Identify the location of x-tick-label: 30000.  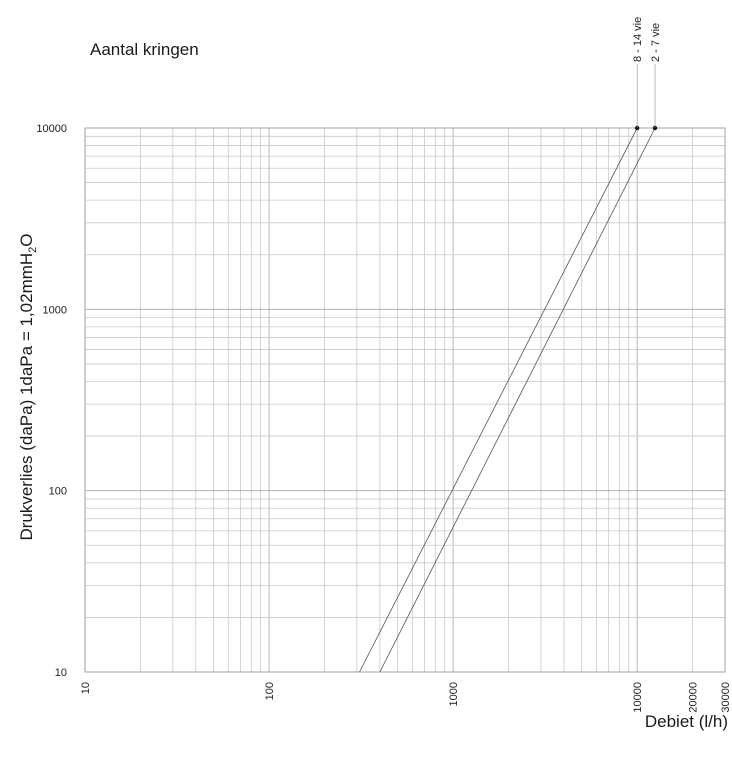
(726, 697).